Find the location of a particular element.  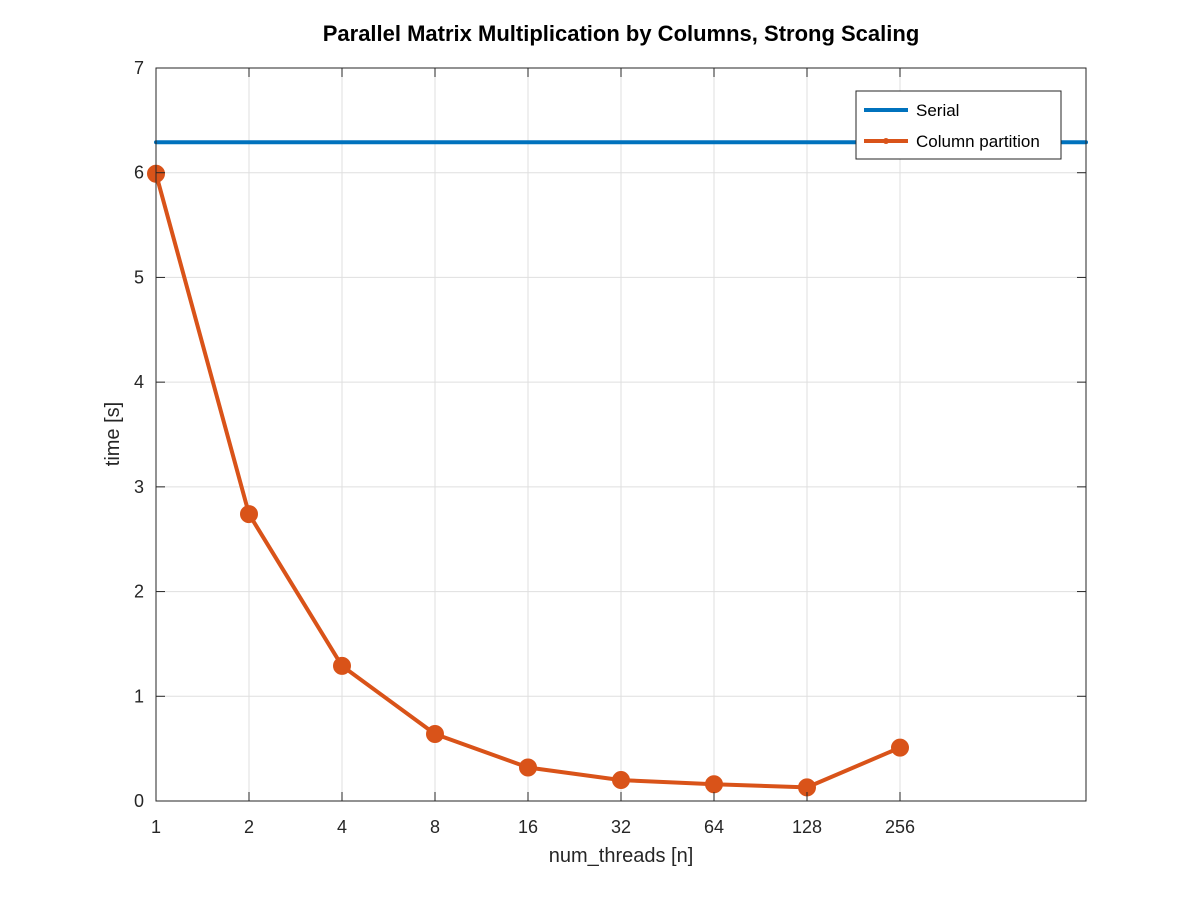

x-tick-label: 128 is located at coordinates (807, 827).